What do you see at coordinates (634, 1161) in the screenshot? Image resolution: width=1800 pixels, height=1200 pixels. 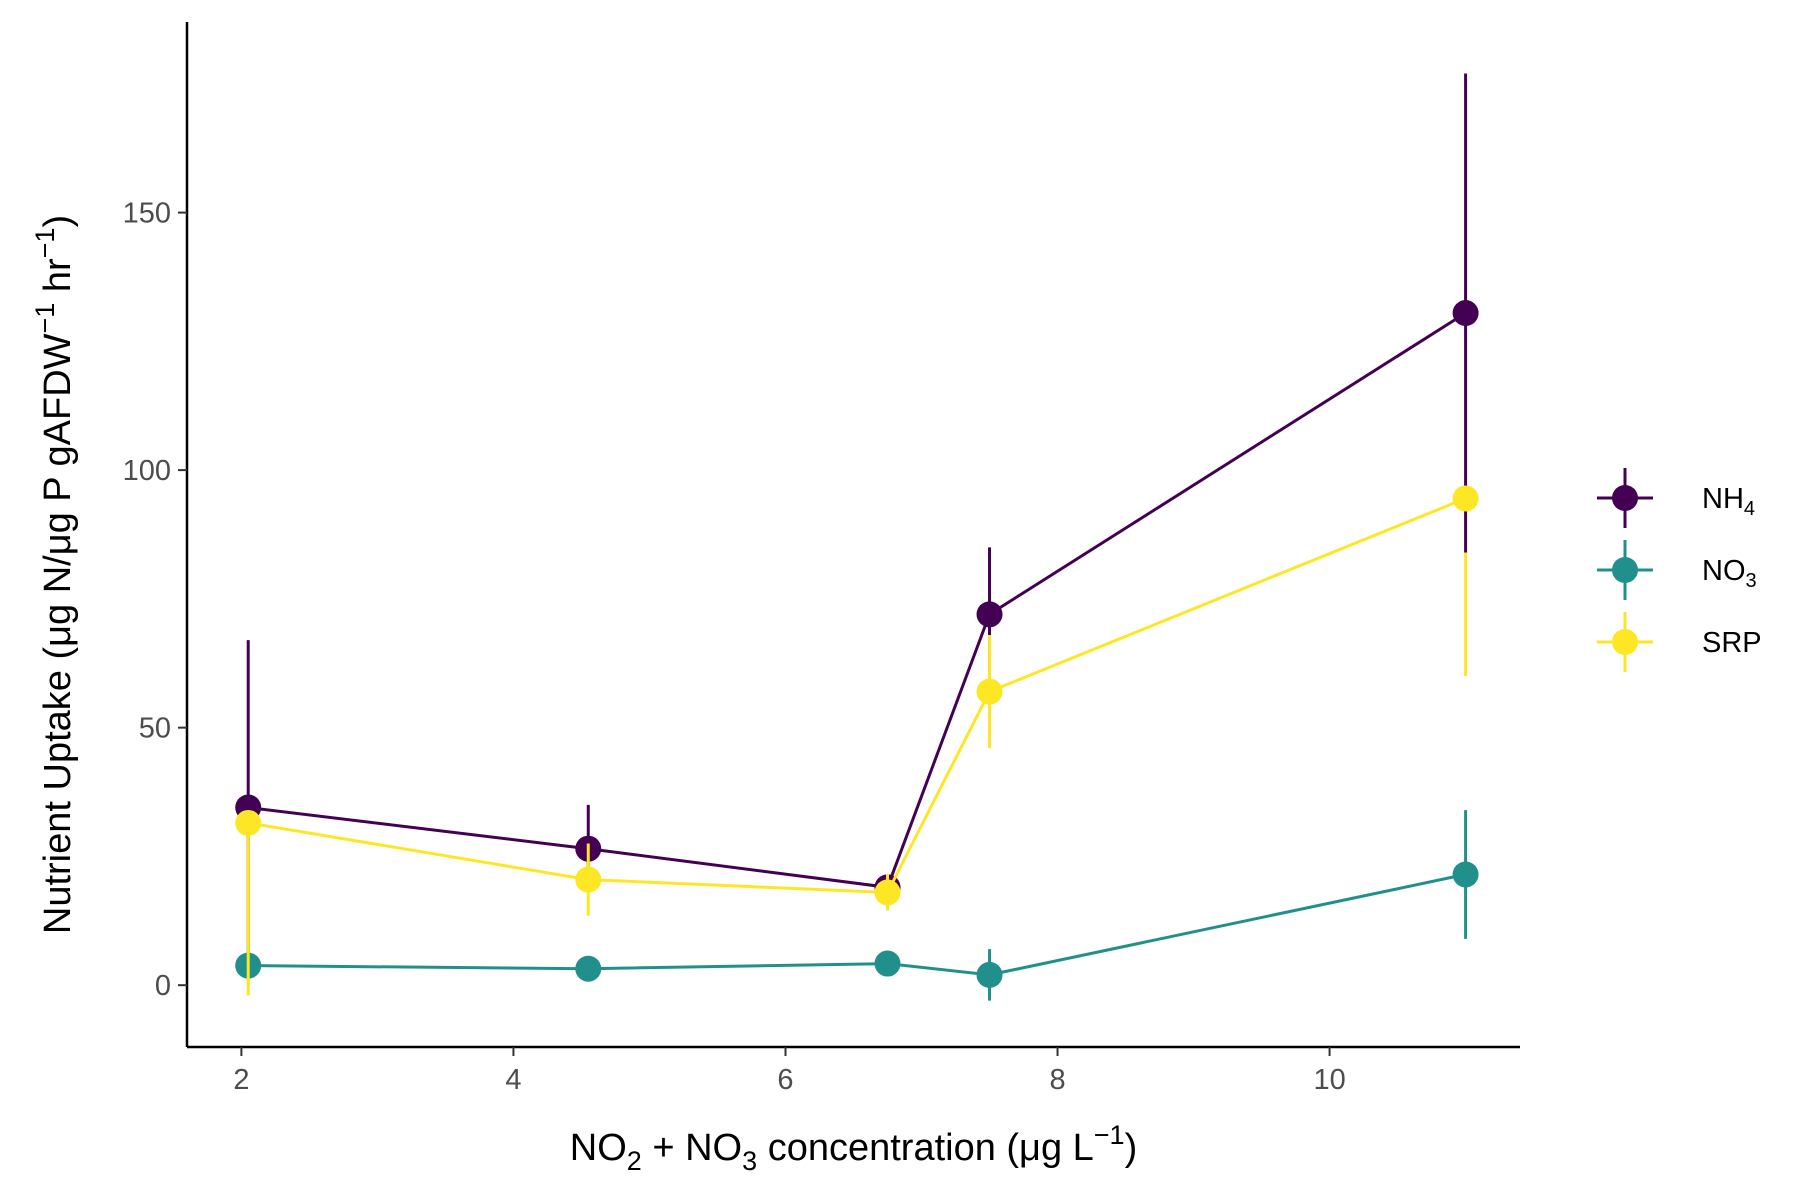 I see `label-part: 2` at bounding box center [634, 1161].